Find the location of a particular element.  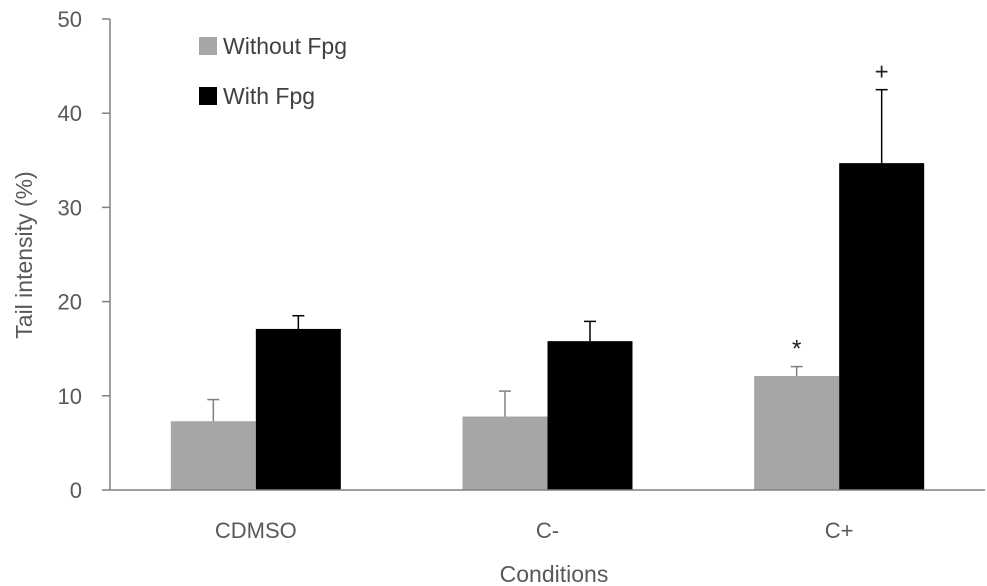

y-tick-label: 20 is located at coordinates (70, 302).